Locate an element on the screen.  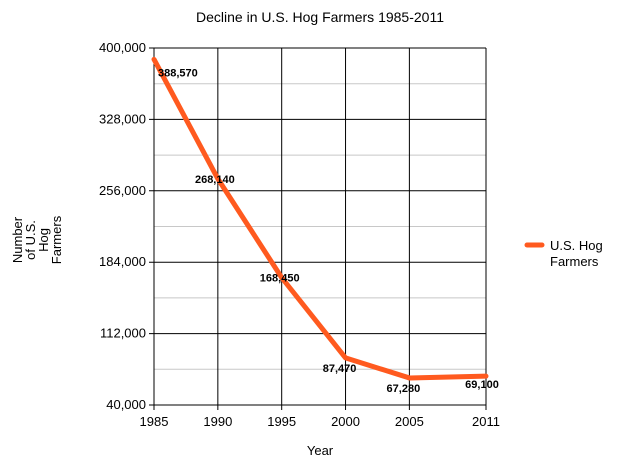
legend: U.S. Hog Farmers is located at coordinates (563, 253).